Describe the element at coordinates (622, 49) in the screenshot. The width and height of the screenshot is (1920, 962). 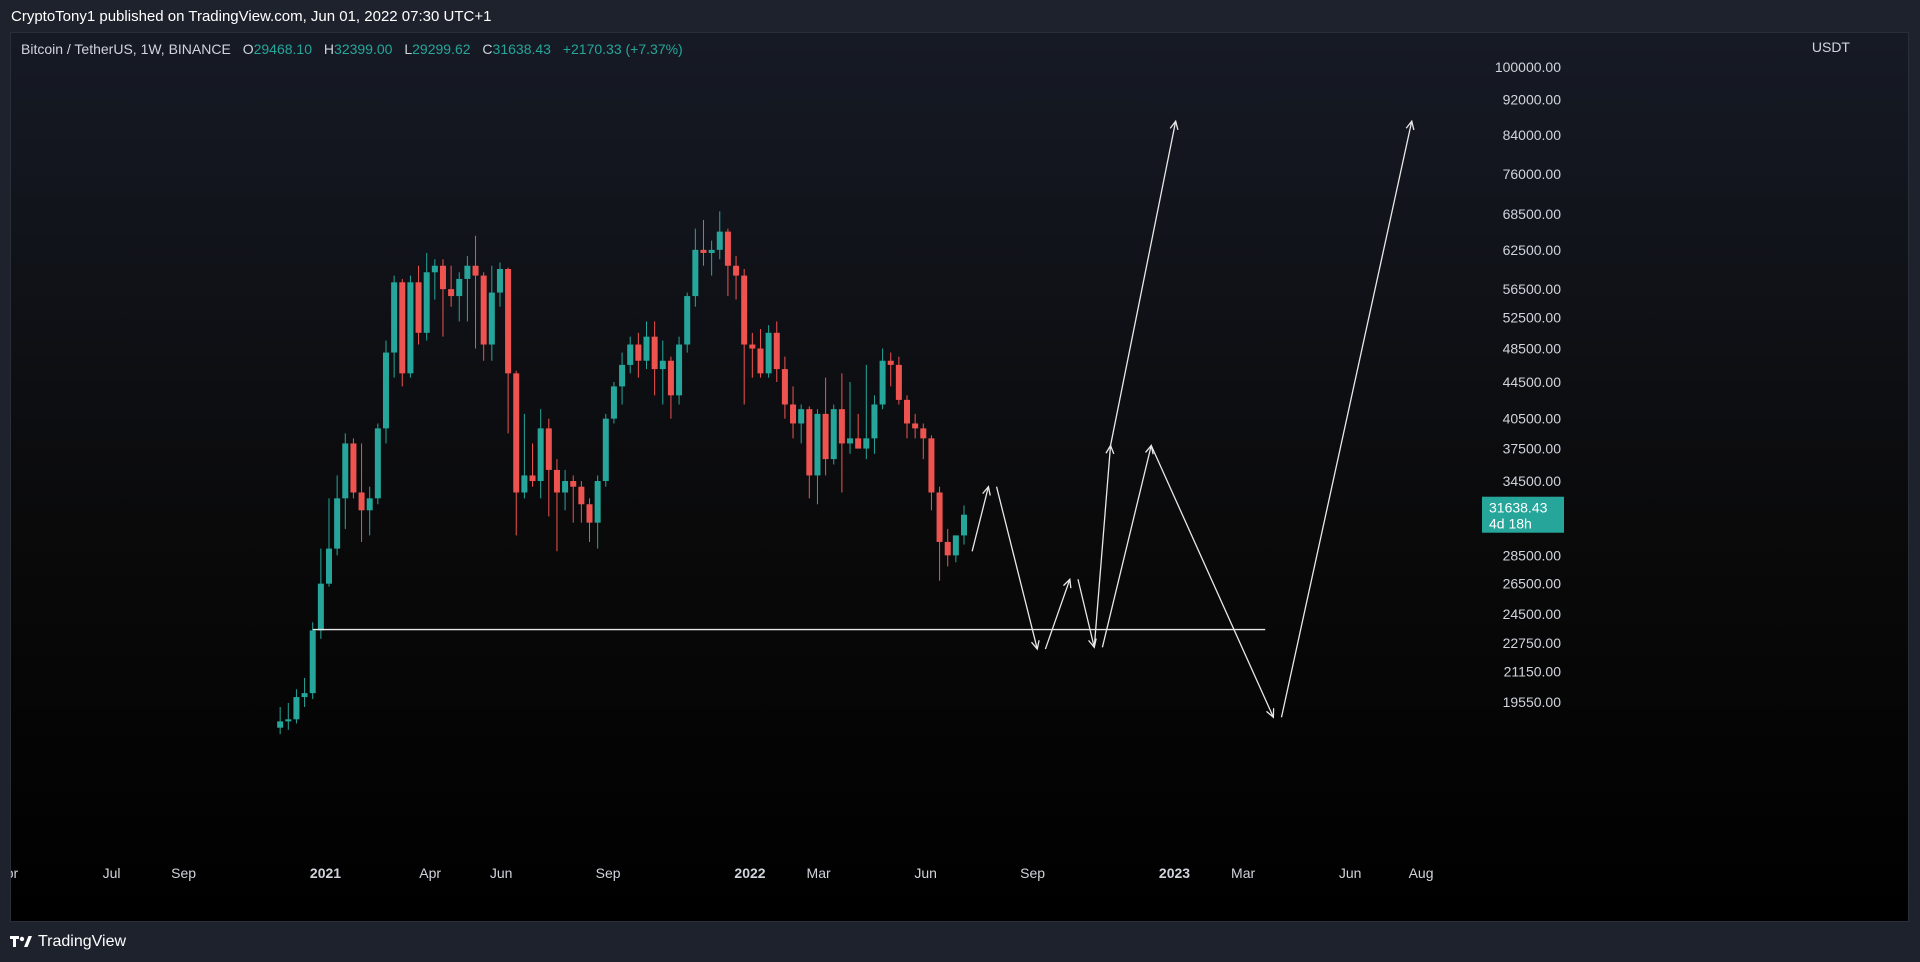
I see `change-value: +2170.33 (+7.37%)` at that location.